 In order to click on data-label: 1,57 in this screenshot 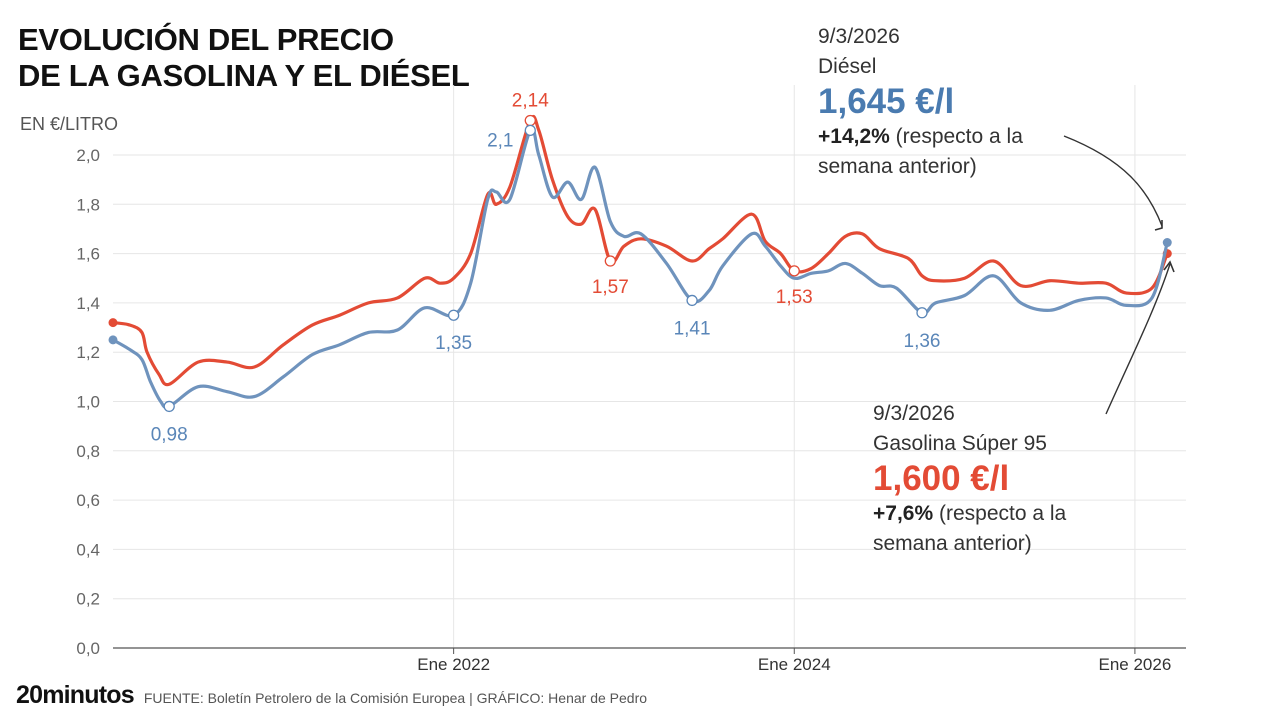, I will do `click(610, 287)`.